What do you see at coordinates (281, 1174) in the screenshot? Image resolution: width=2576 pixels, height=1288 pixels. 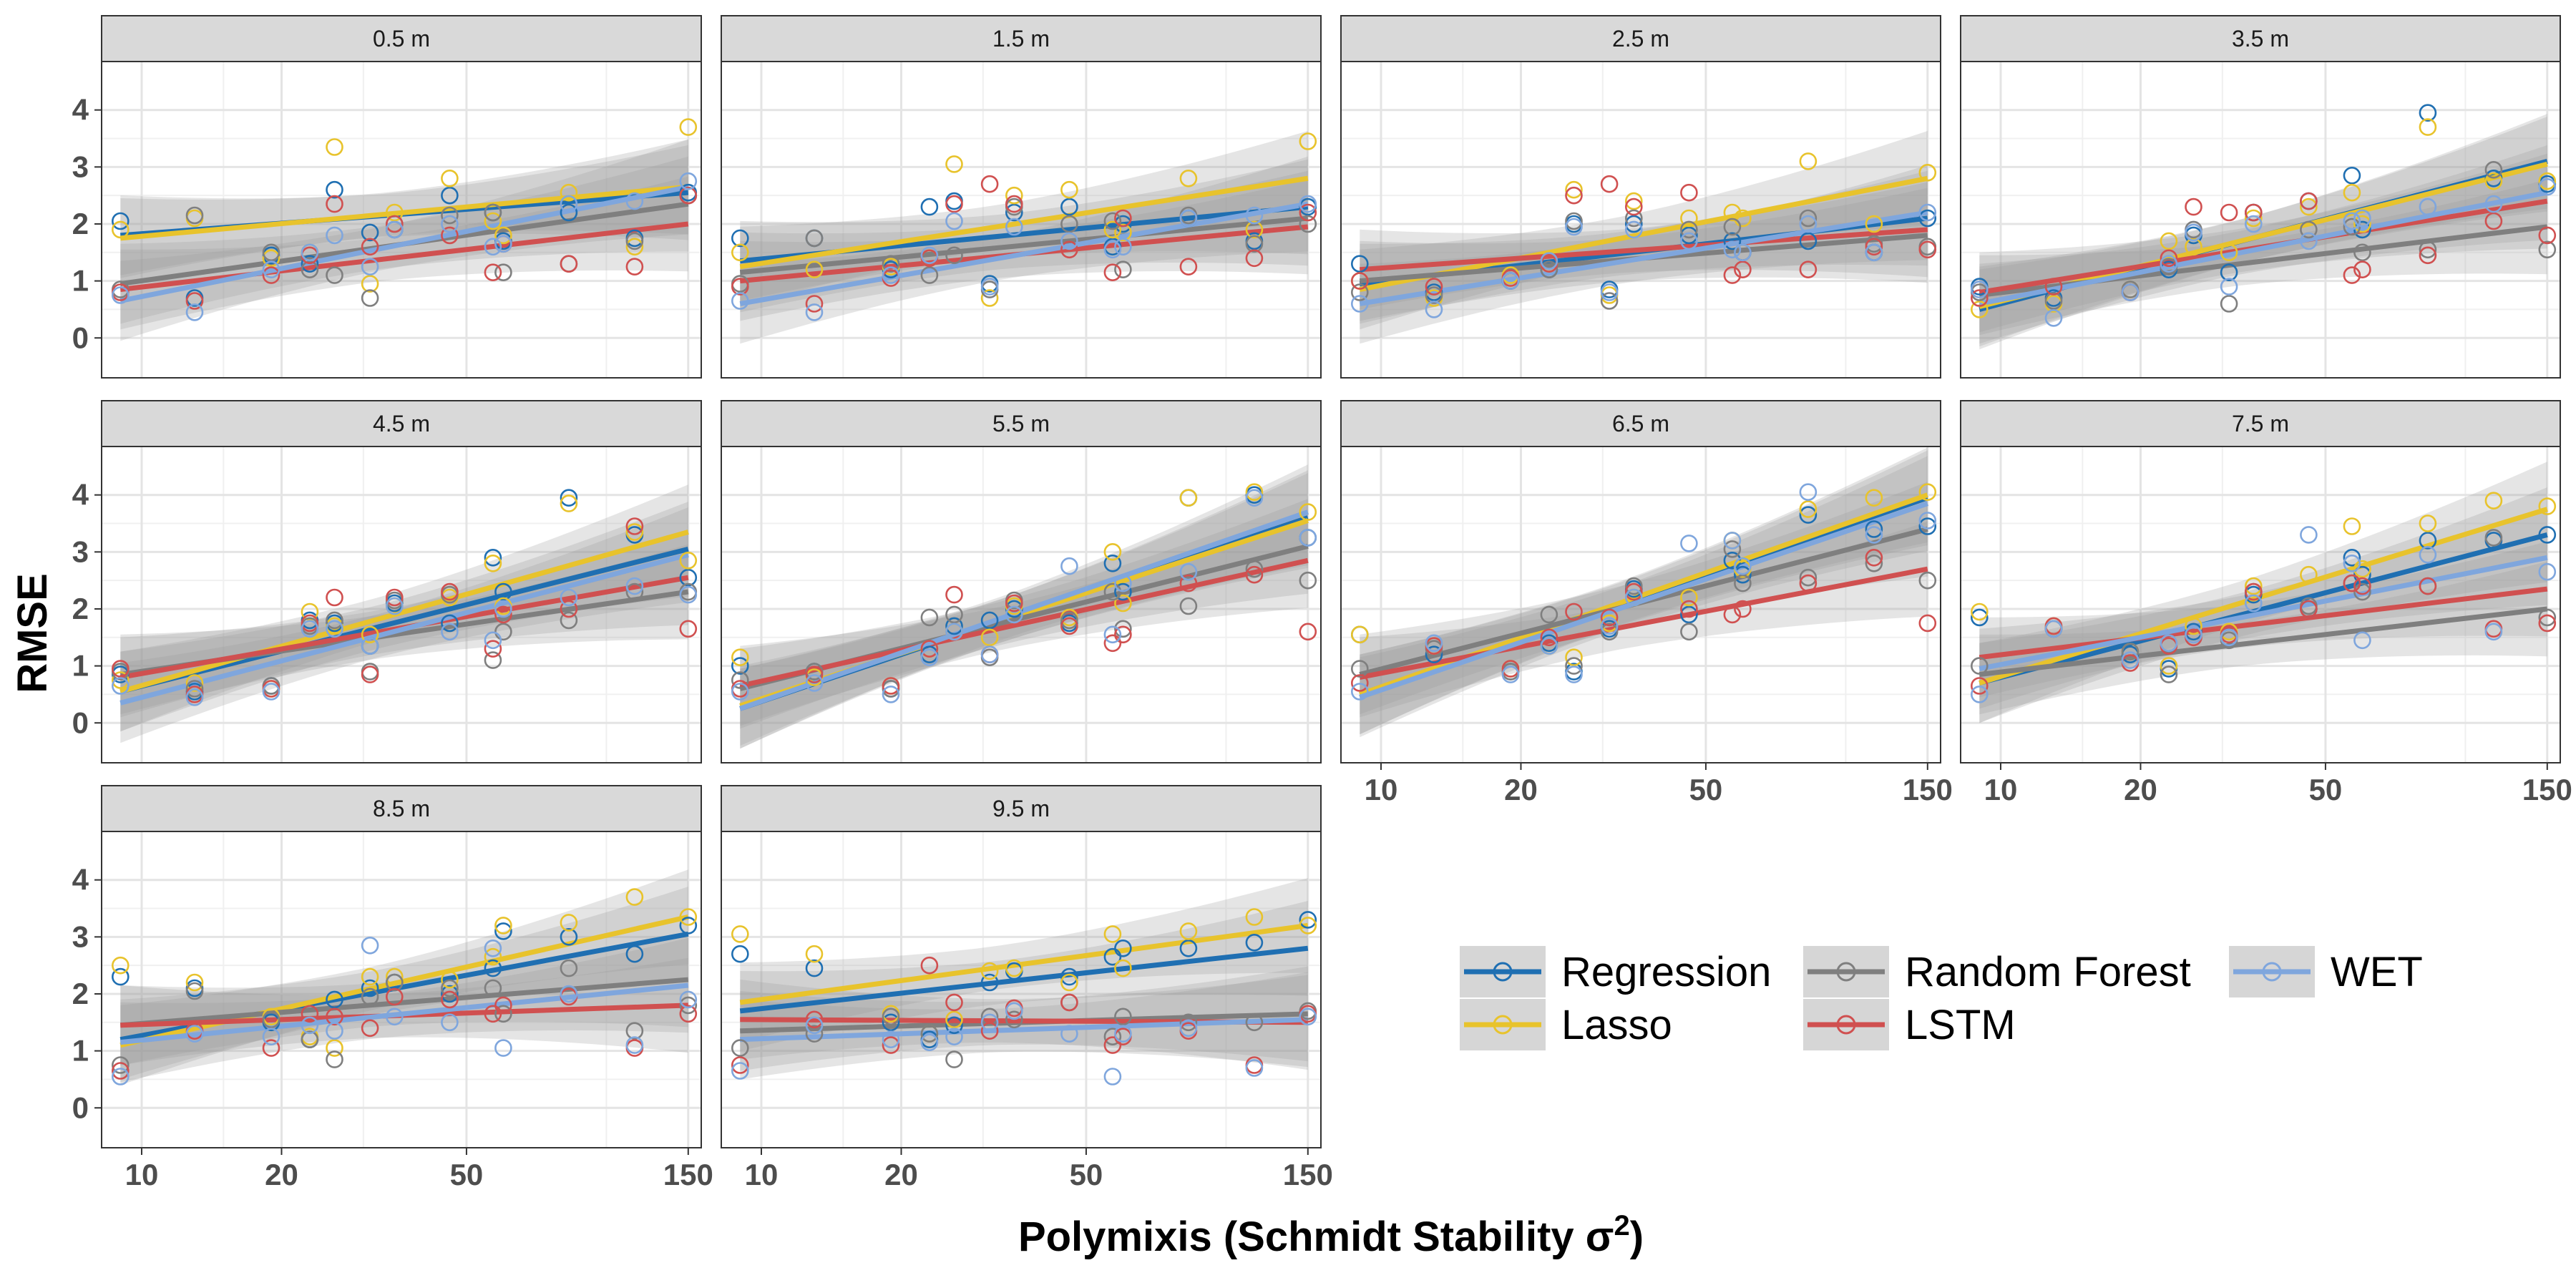 I see `x-tick-label: 20` at bounding box center [281, 1174].